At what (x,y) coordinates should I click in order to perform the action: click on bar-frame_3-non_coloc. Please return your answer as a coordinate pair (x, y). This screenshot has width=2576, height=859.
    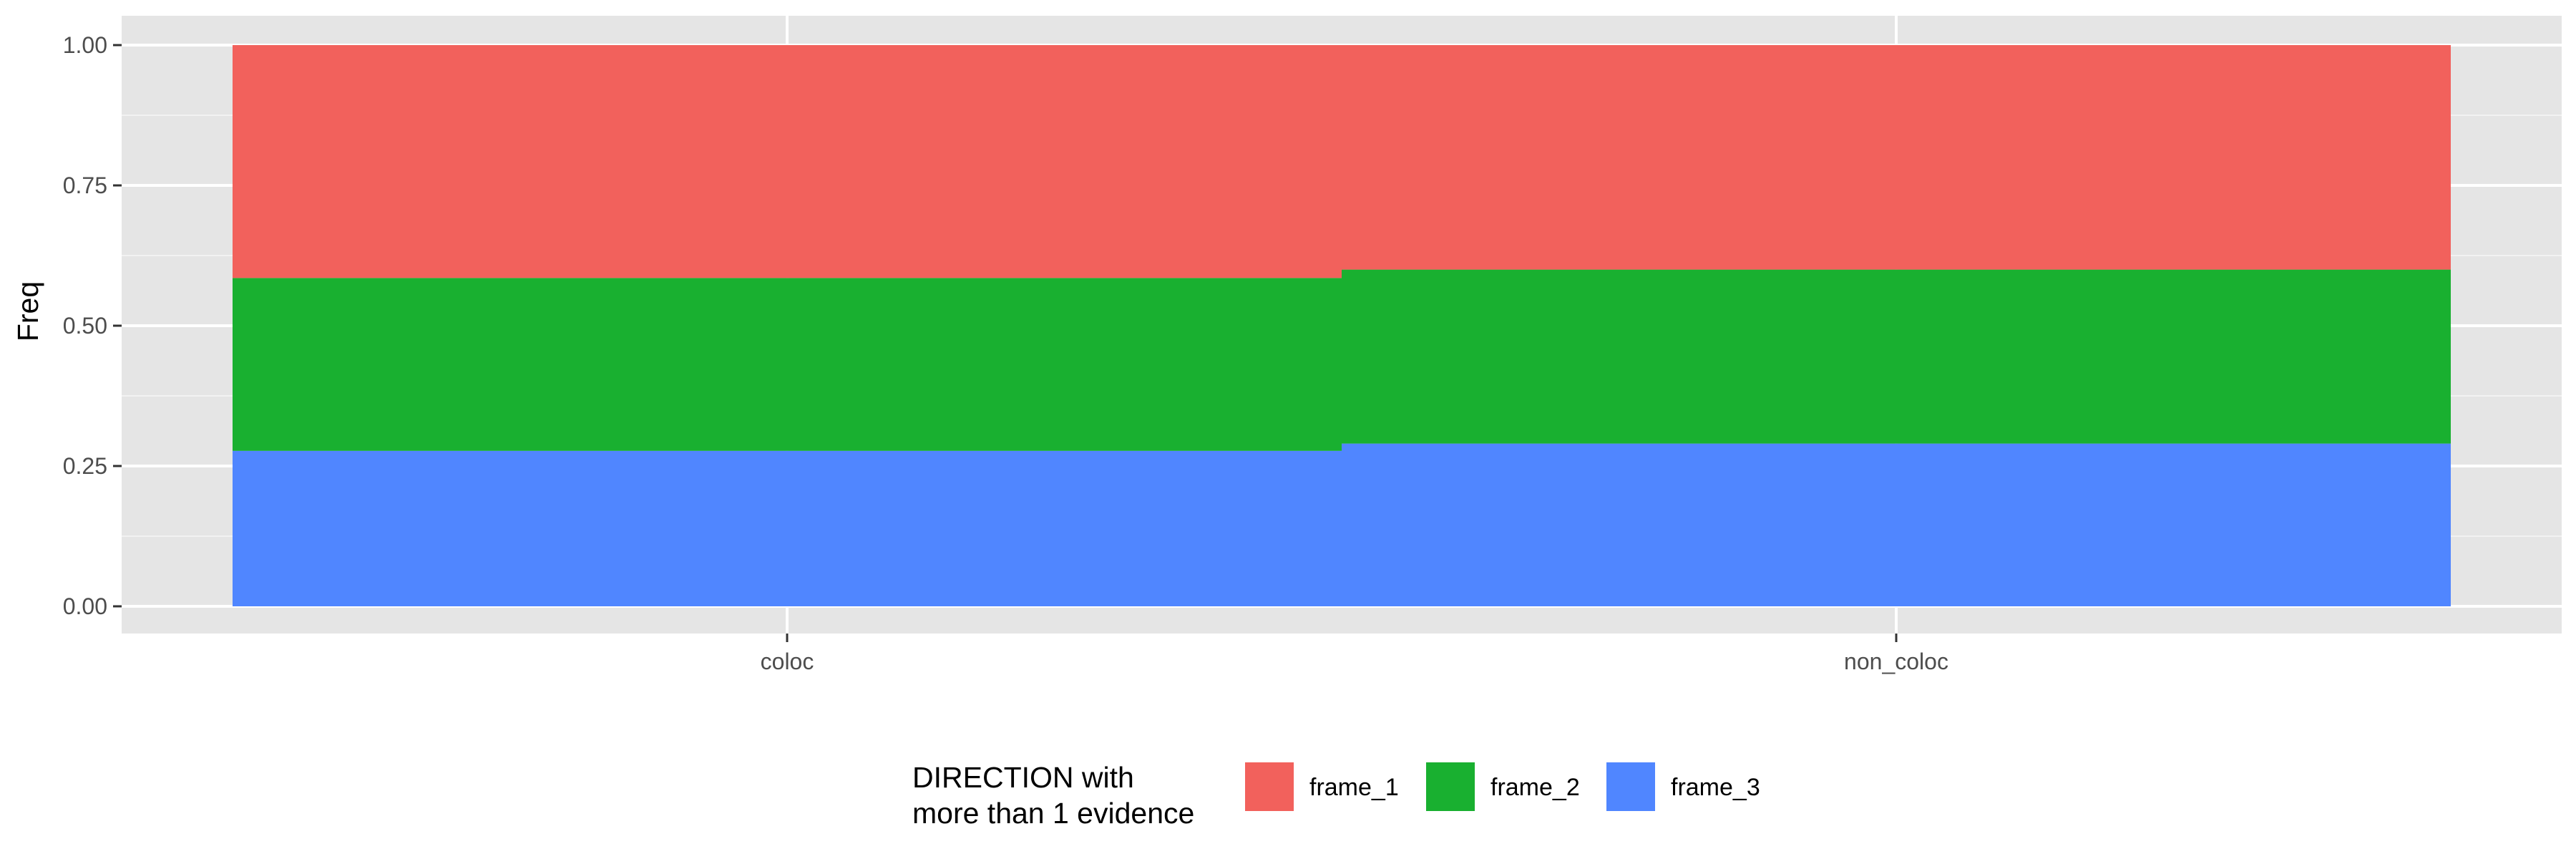
    Looking at the image, I should click on (1896, 524).